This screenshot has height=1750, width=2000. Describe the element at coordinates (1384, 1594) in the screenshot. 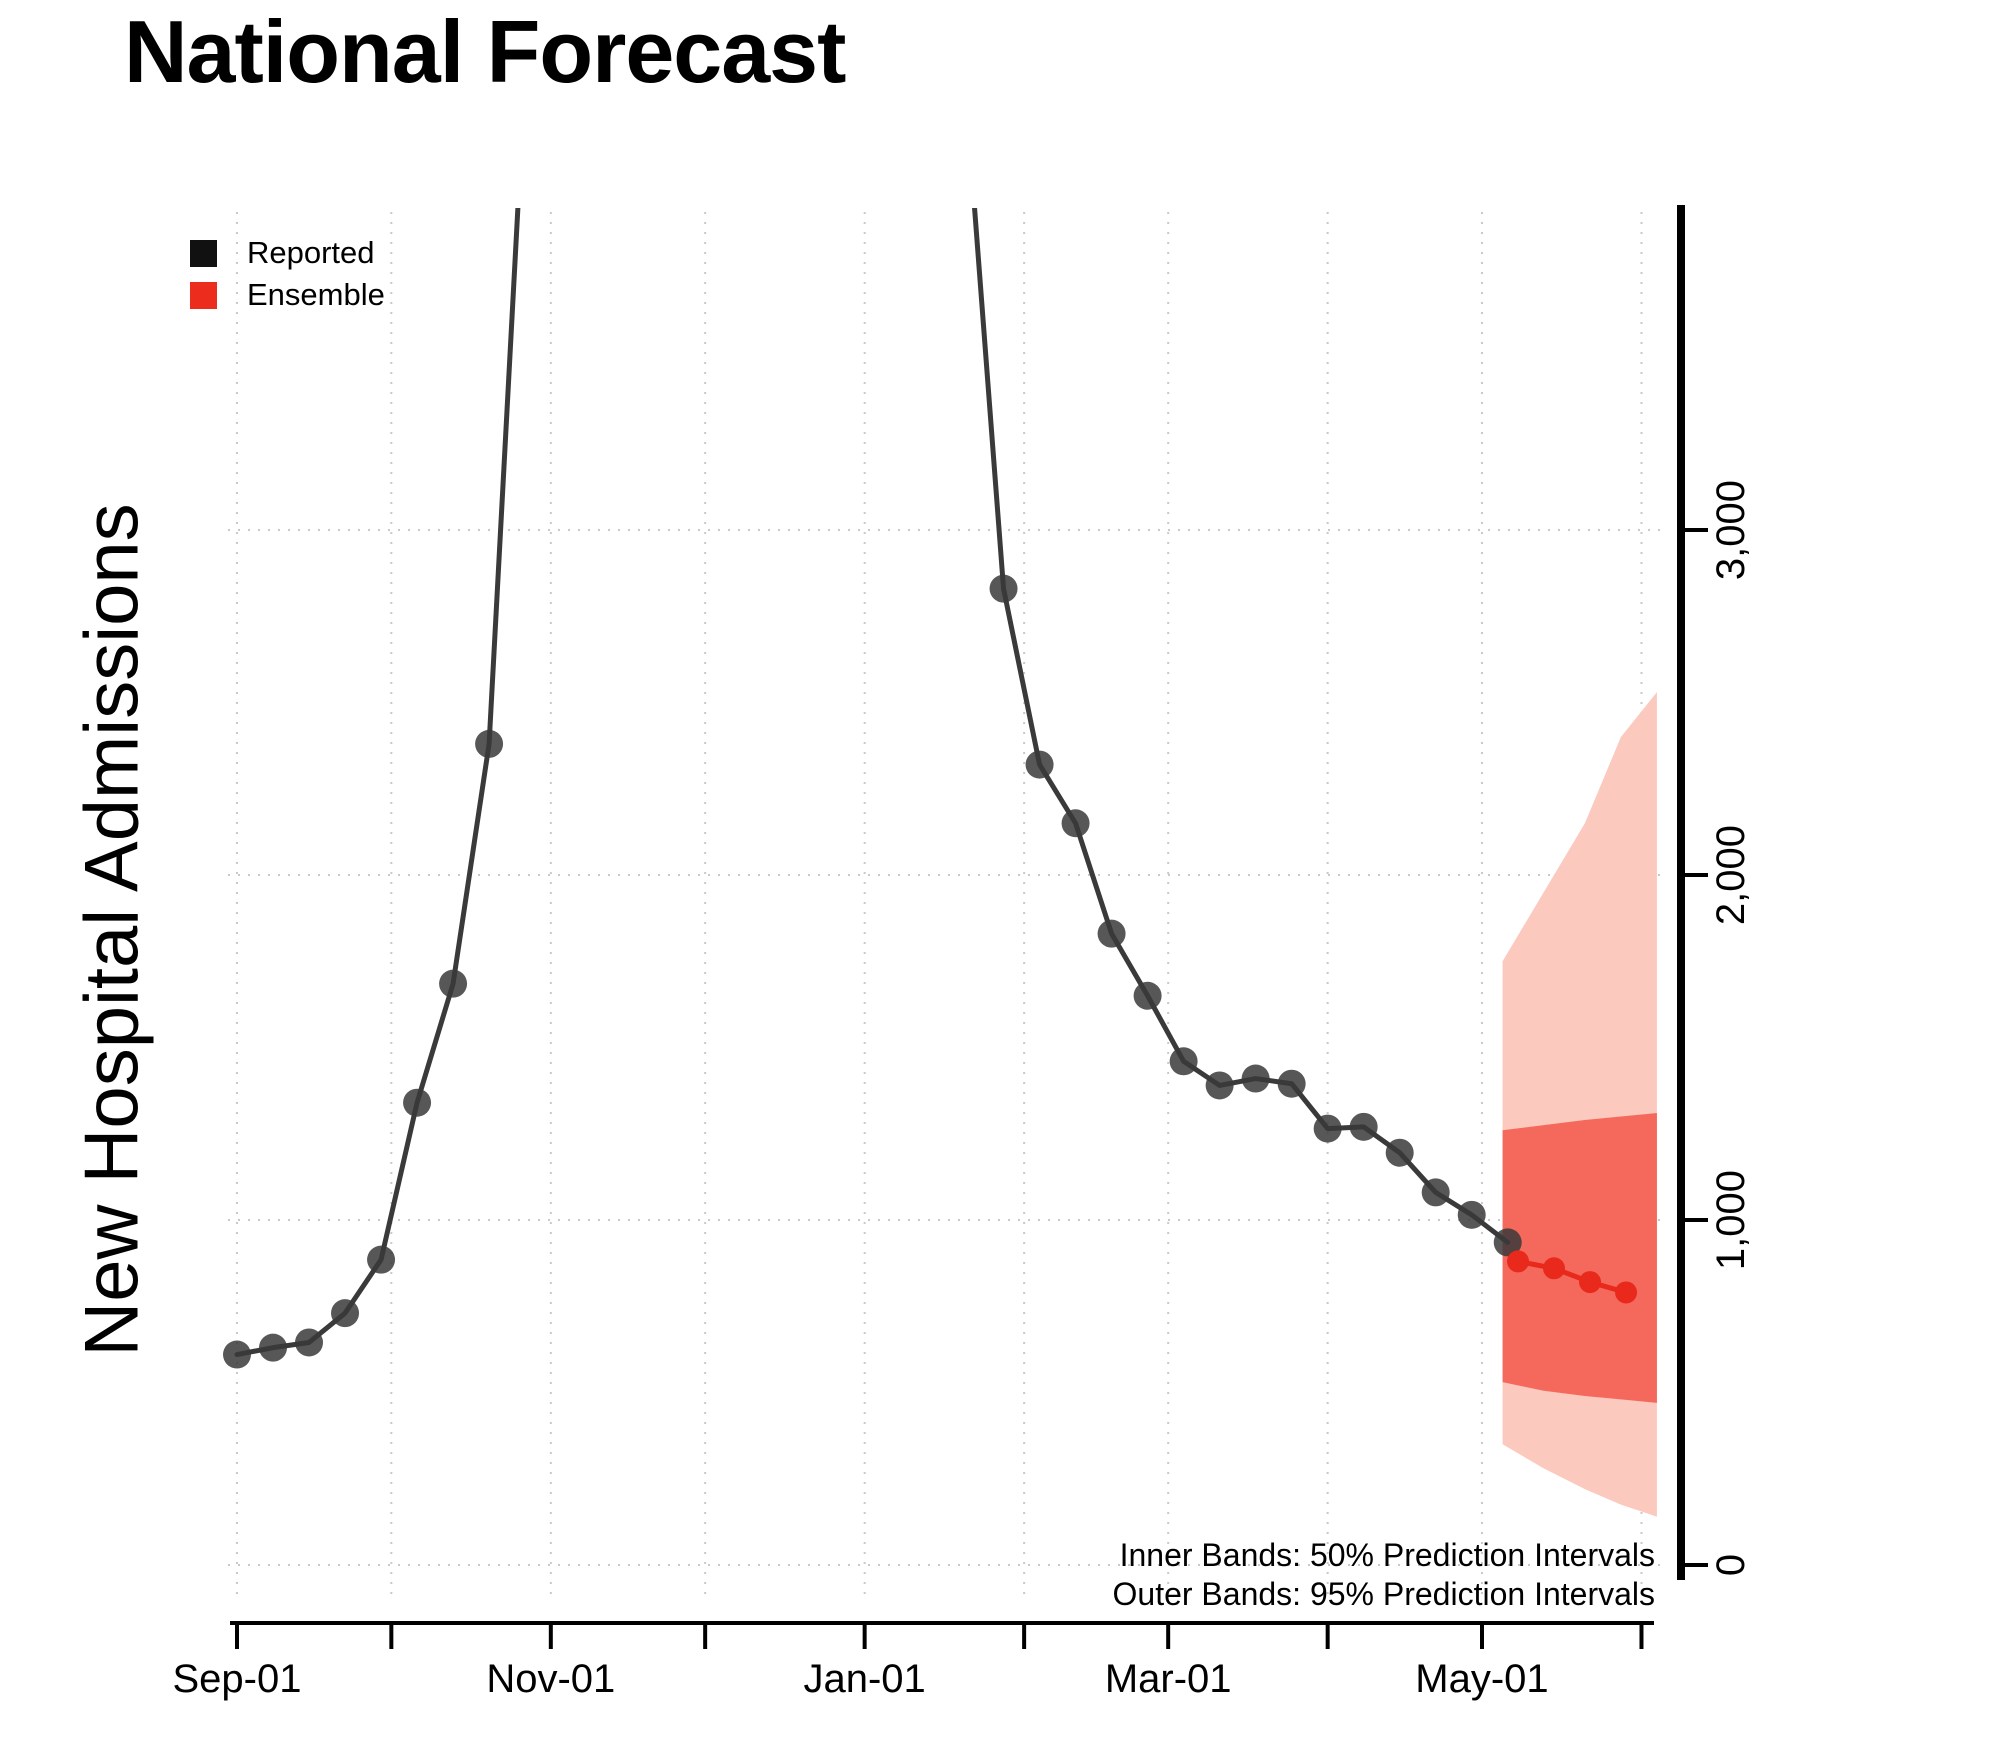

I see `note-outer-bands: Outer Bands: 95% Prediction Intervals` at that location.